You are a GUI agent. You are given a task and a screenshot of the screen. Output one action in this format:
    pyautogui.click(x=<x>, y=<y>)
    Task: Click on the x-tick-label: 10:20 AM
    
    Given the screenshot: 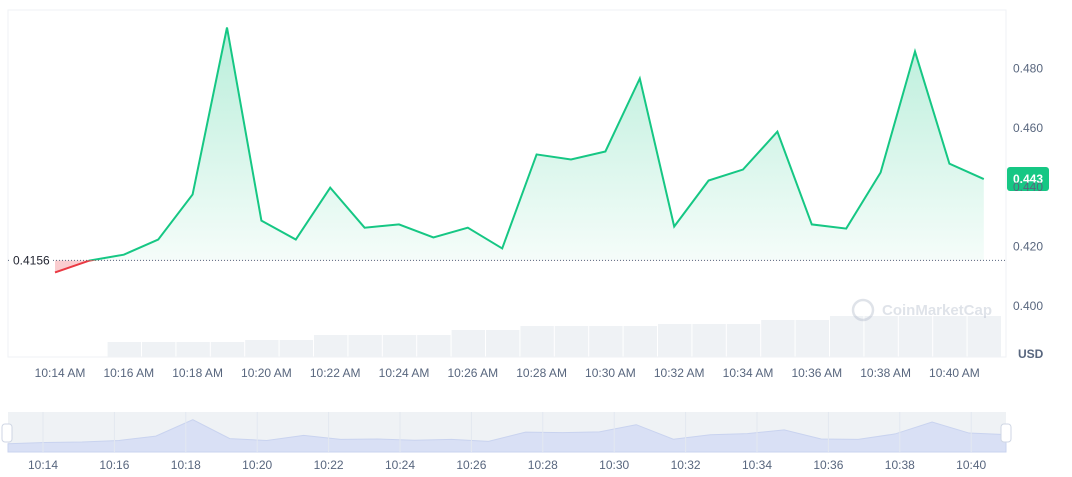 What is the action you would take?
    pyautogui.click(x=266, y=373)
    